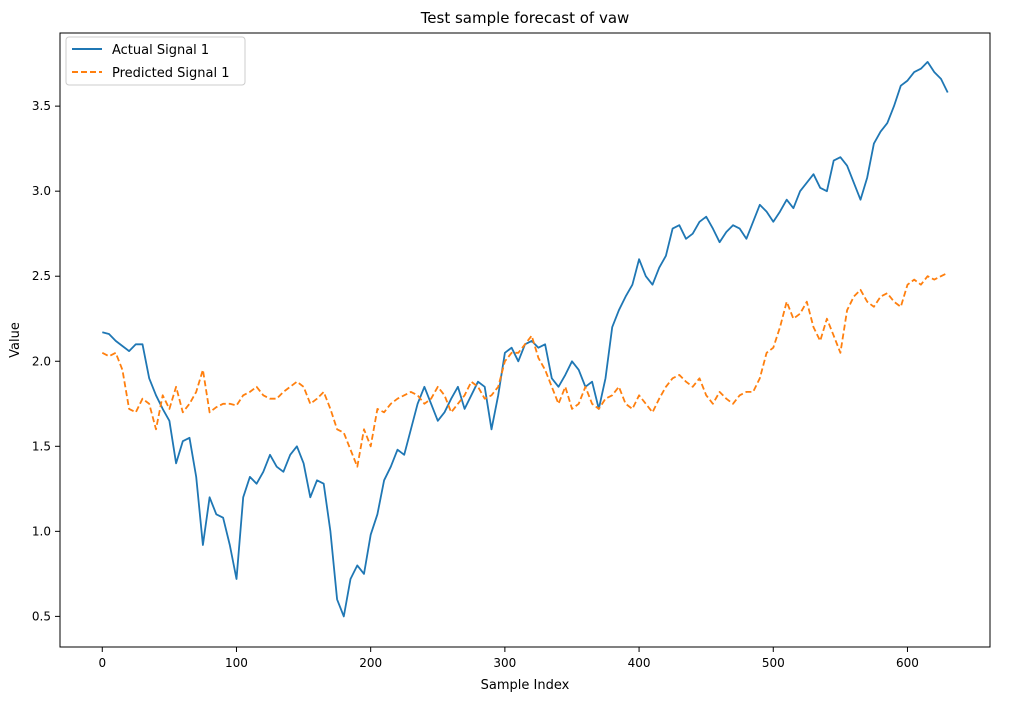 This screenshot has width=1018, height=703. What do you see at coordinates (41, 616) in the screenshot?
I see `y-tick-label: 0.5` at bounding box center [41, 616].